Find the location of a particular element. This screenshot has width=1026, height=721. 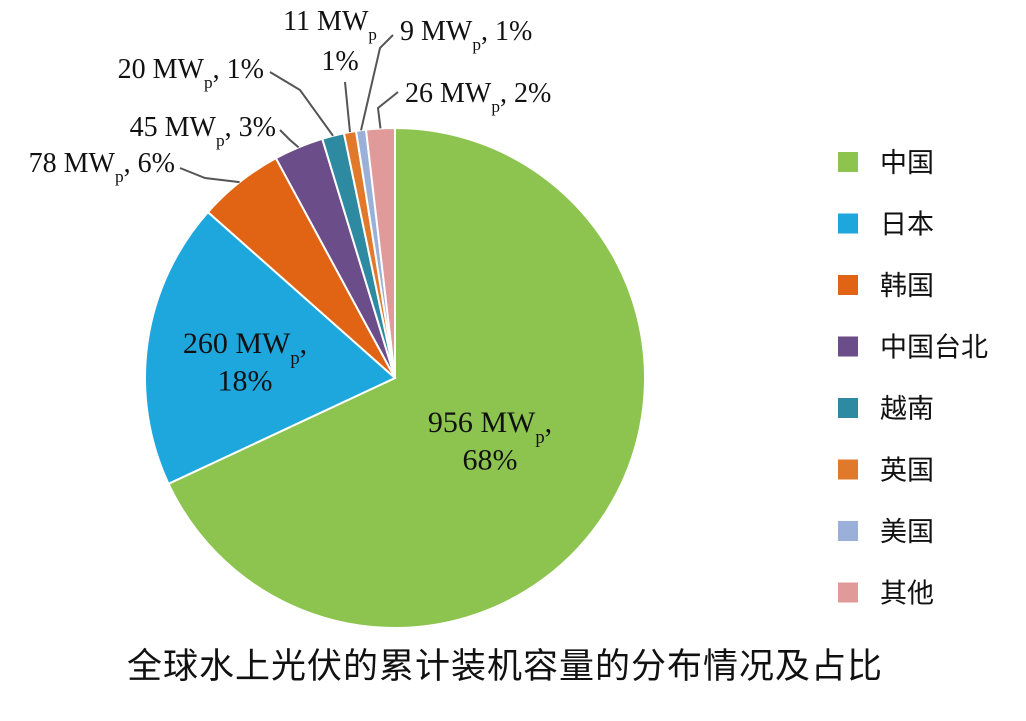

legend-label-5: 英国 is located at coordinates (907, 471).